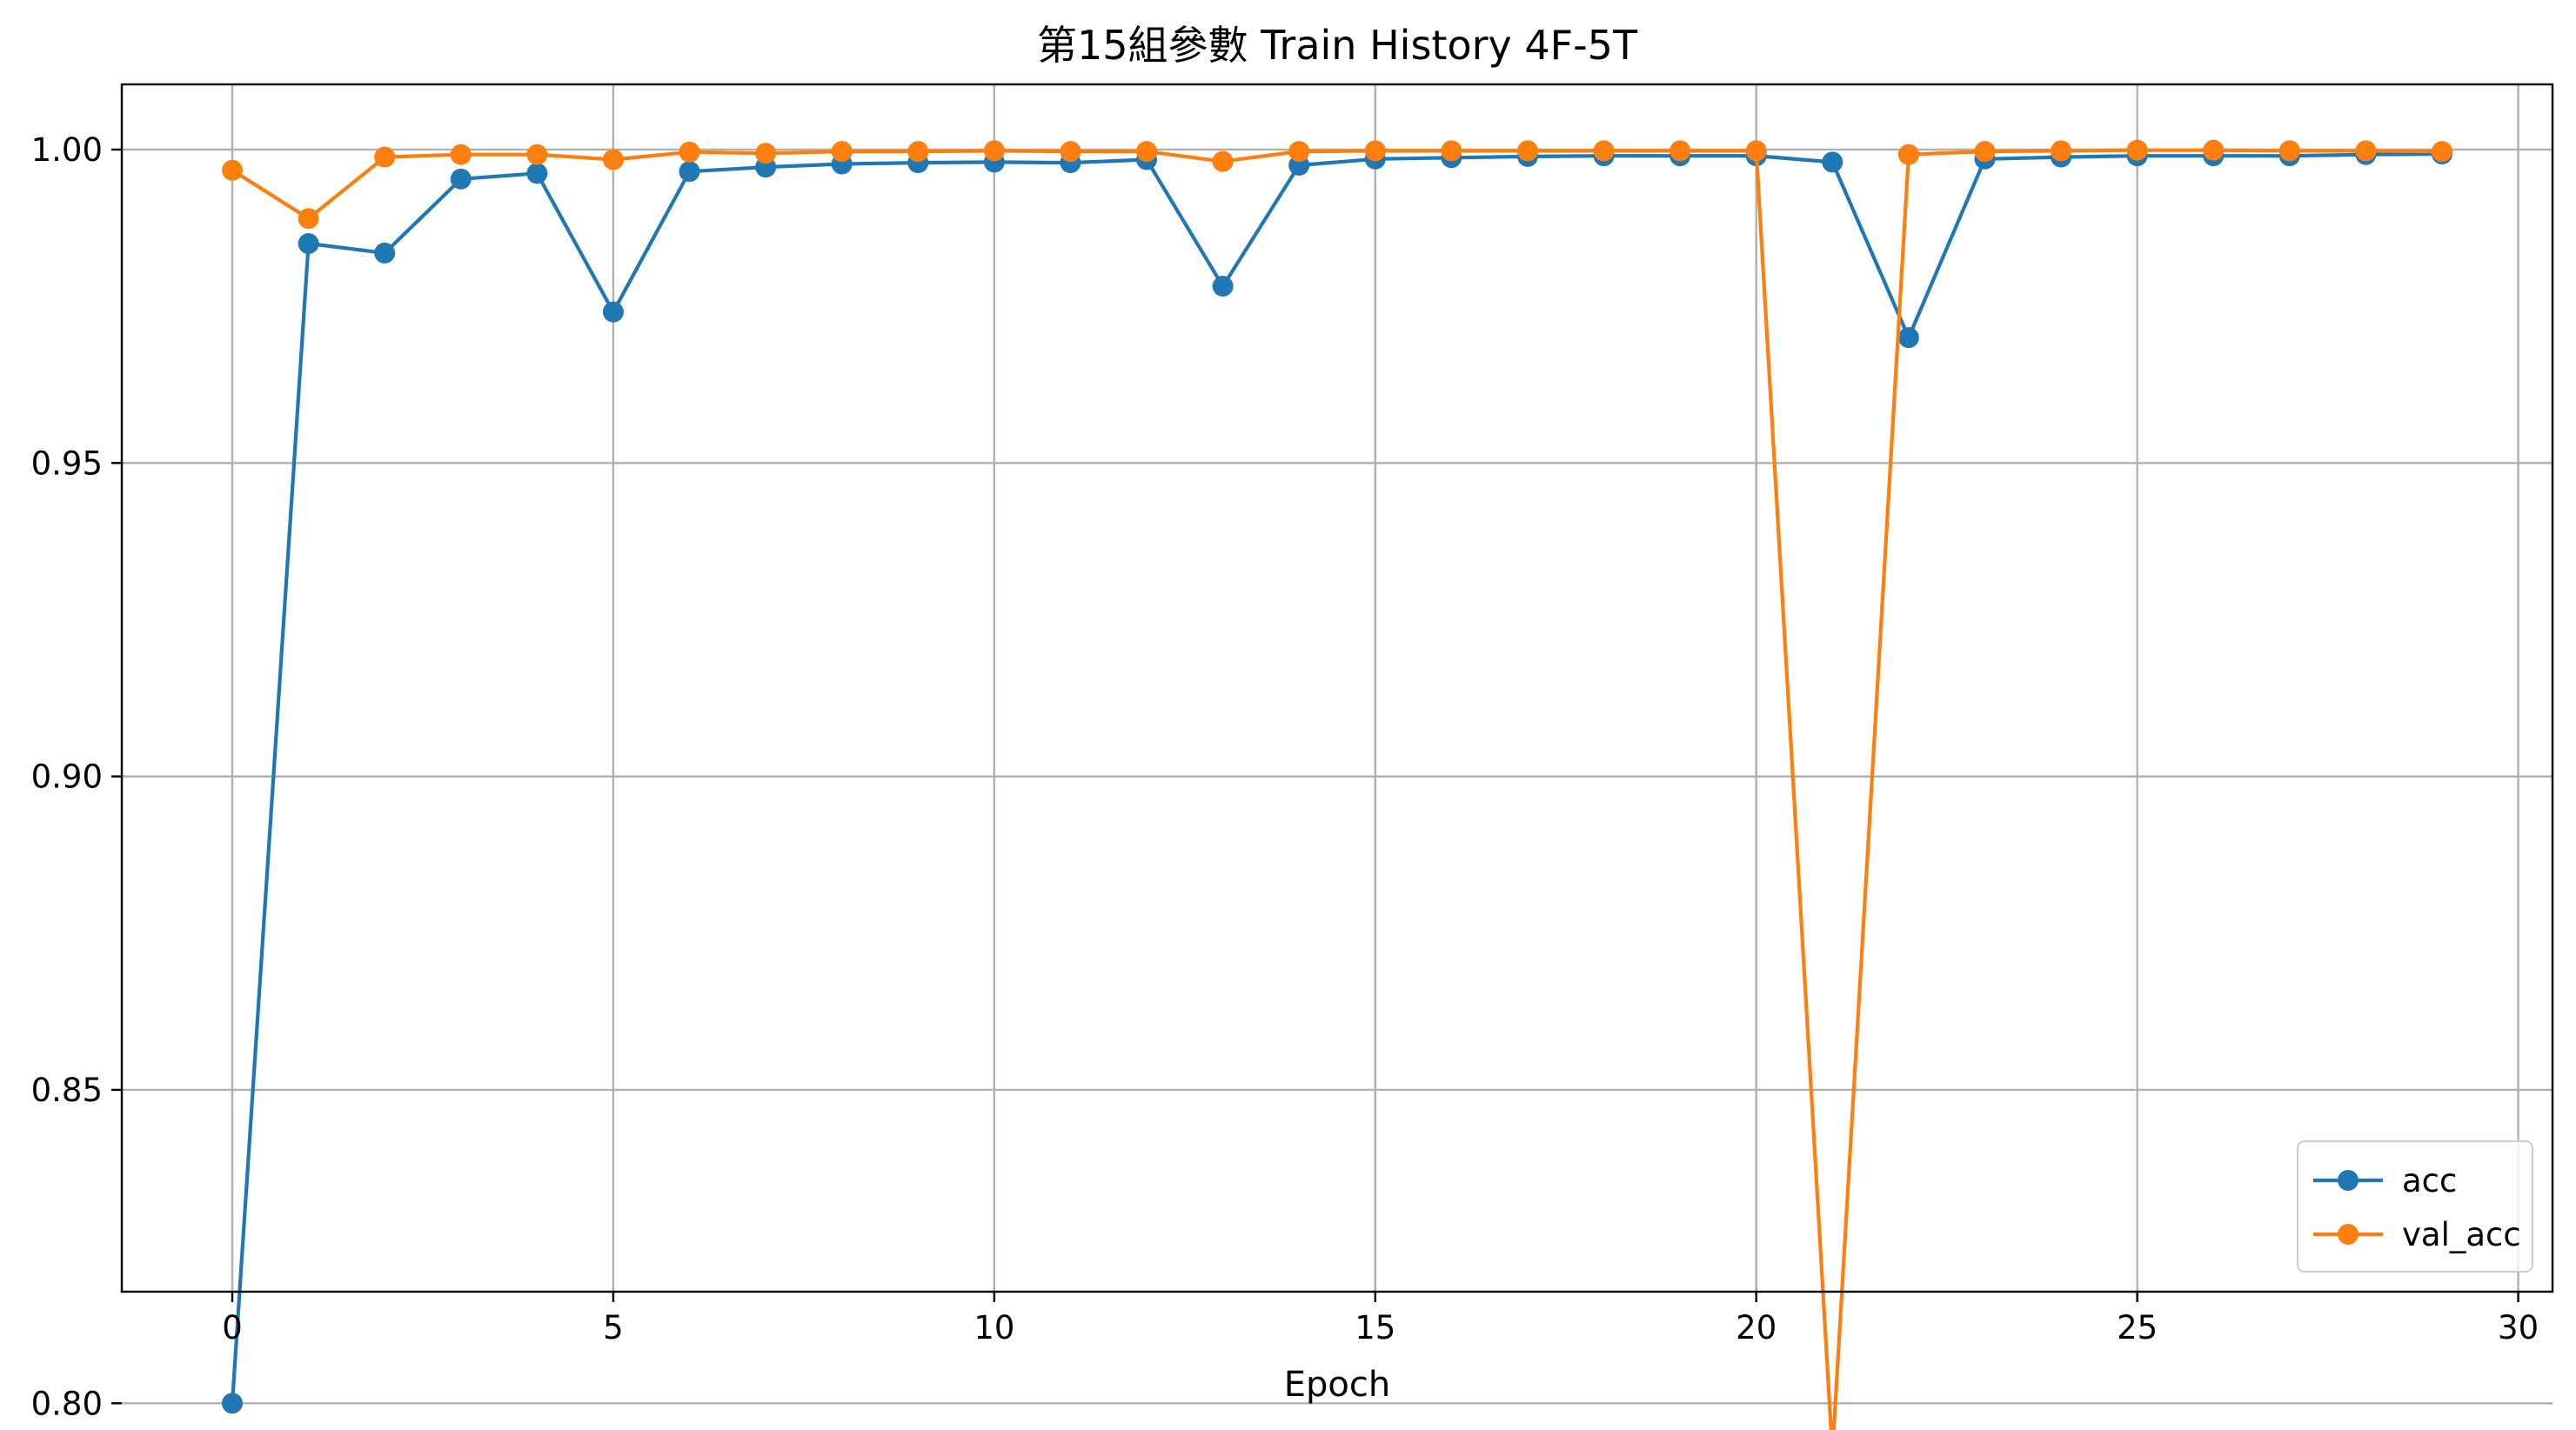 Image resolution: width=2576 pixels, height=1430 pixels. Describe the element at coordinates (67, 463) in the screenshot. I see `y-tick-label: 0.95` at that location.